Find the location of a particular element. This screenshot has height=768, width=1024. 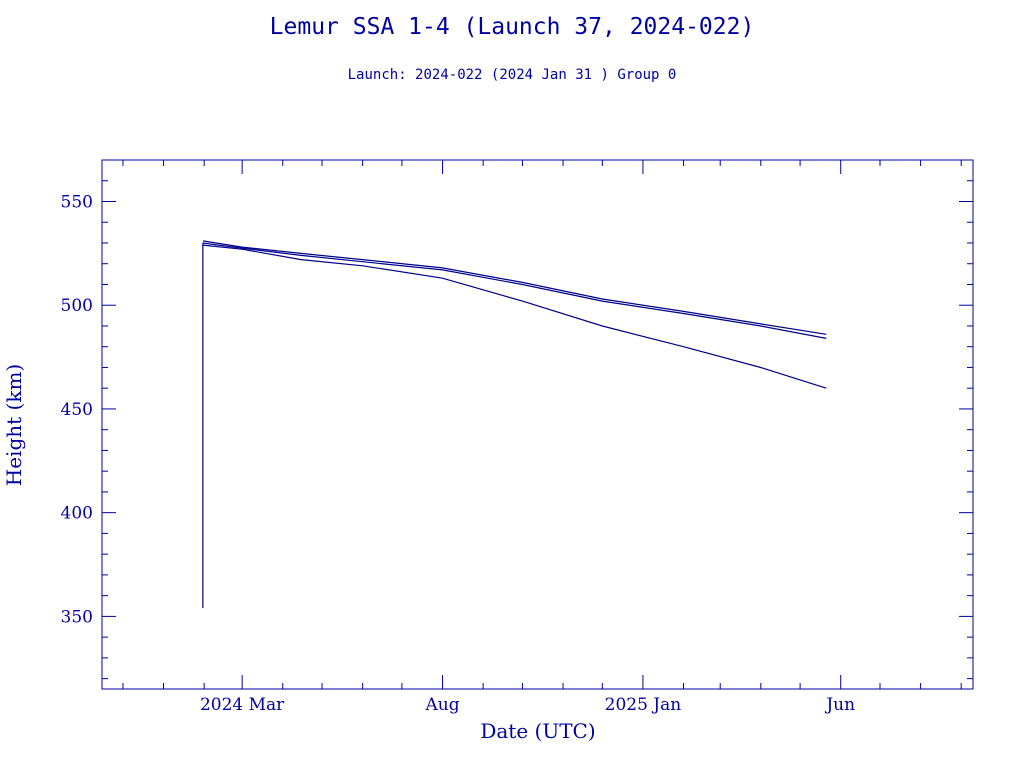

y-tick-label: 550 is located at coordinates (77, 202).